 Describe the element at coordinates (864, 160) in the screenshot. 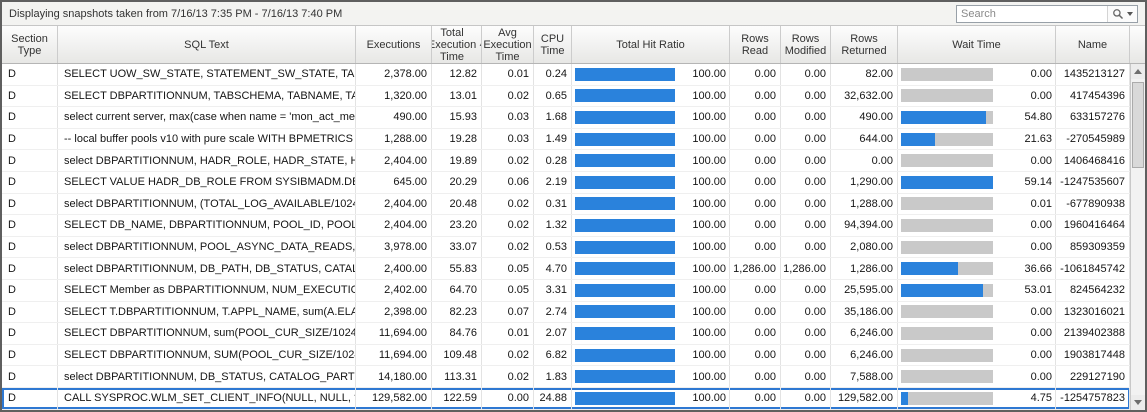

I see `rows-returned-cell: 0.00` at that location.